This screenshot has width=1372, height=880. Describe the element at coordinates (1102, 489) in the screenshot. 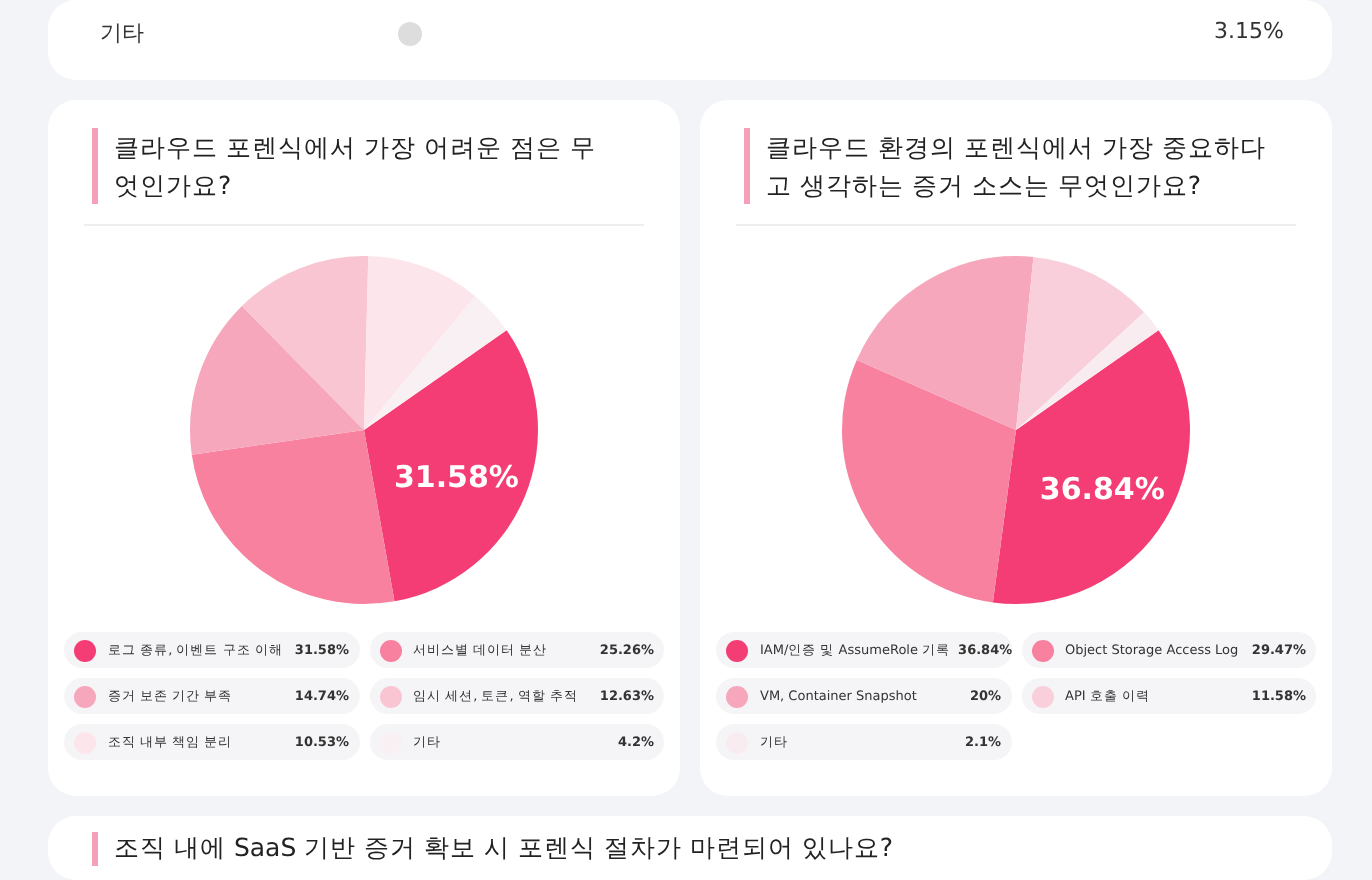

I see `data-label: 36.84%` at that location.